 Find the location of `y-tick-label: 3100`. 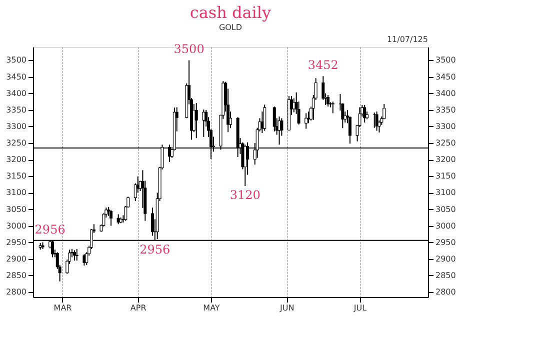

y-tick-label: 3100 is located at coordinates (16, 193).